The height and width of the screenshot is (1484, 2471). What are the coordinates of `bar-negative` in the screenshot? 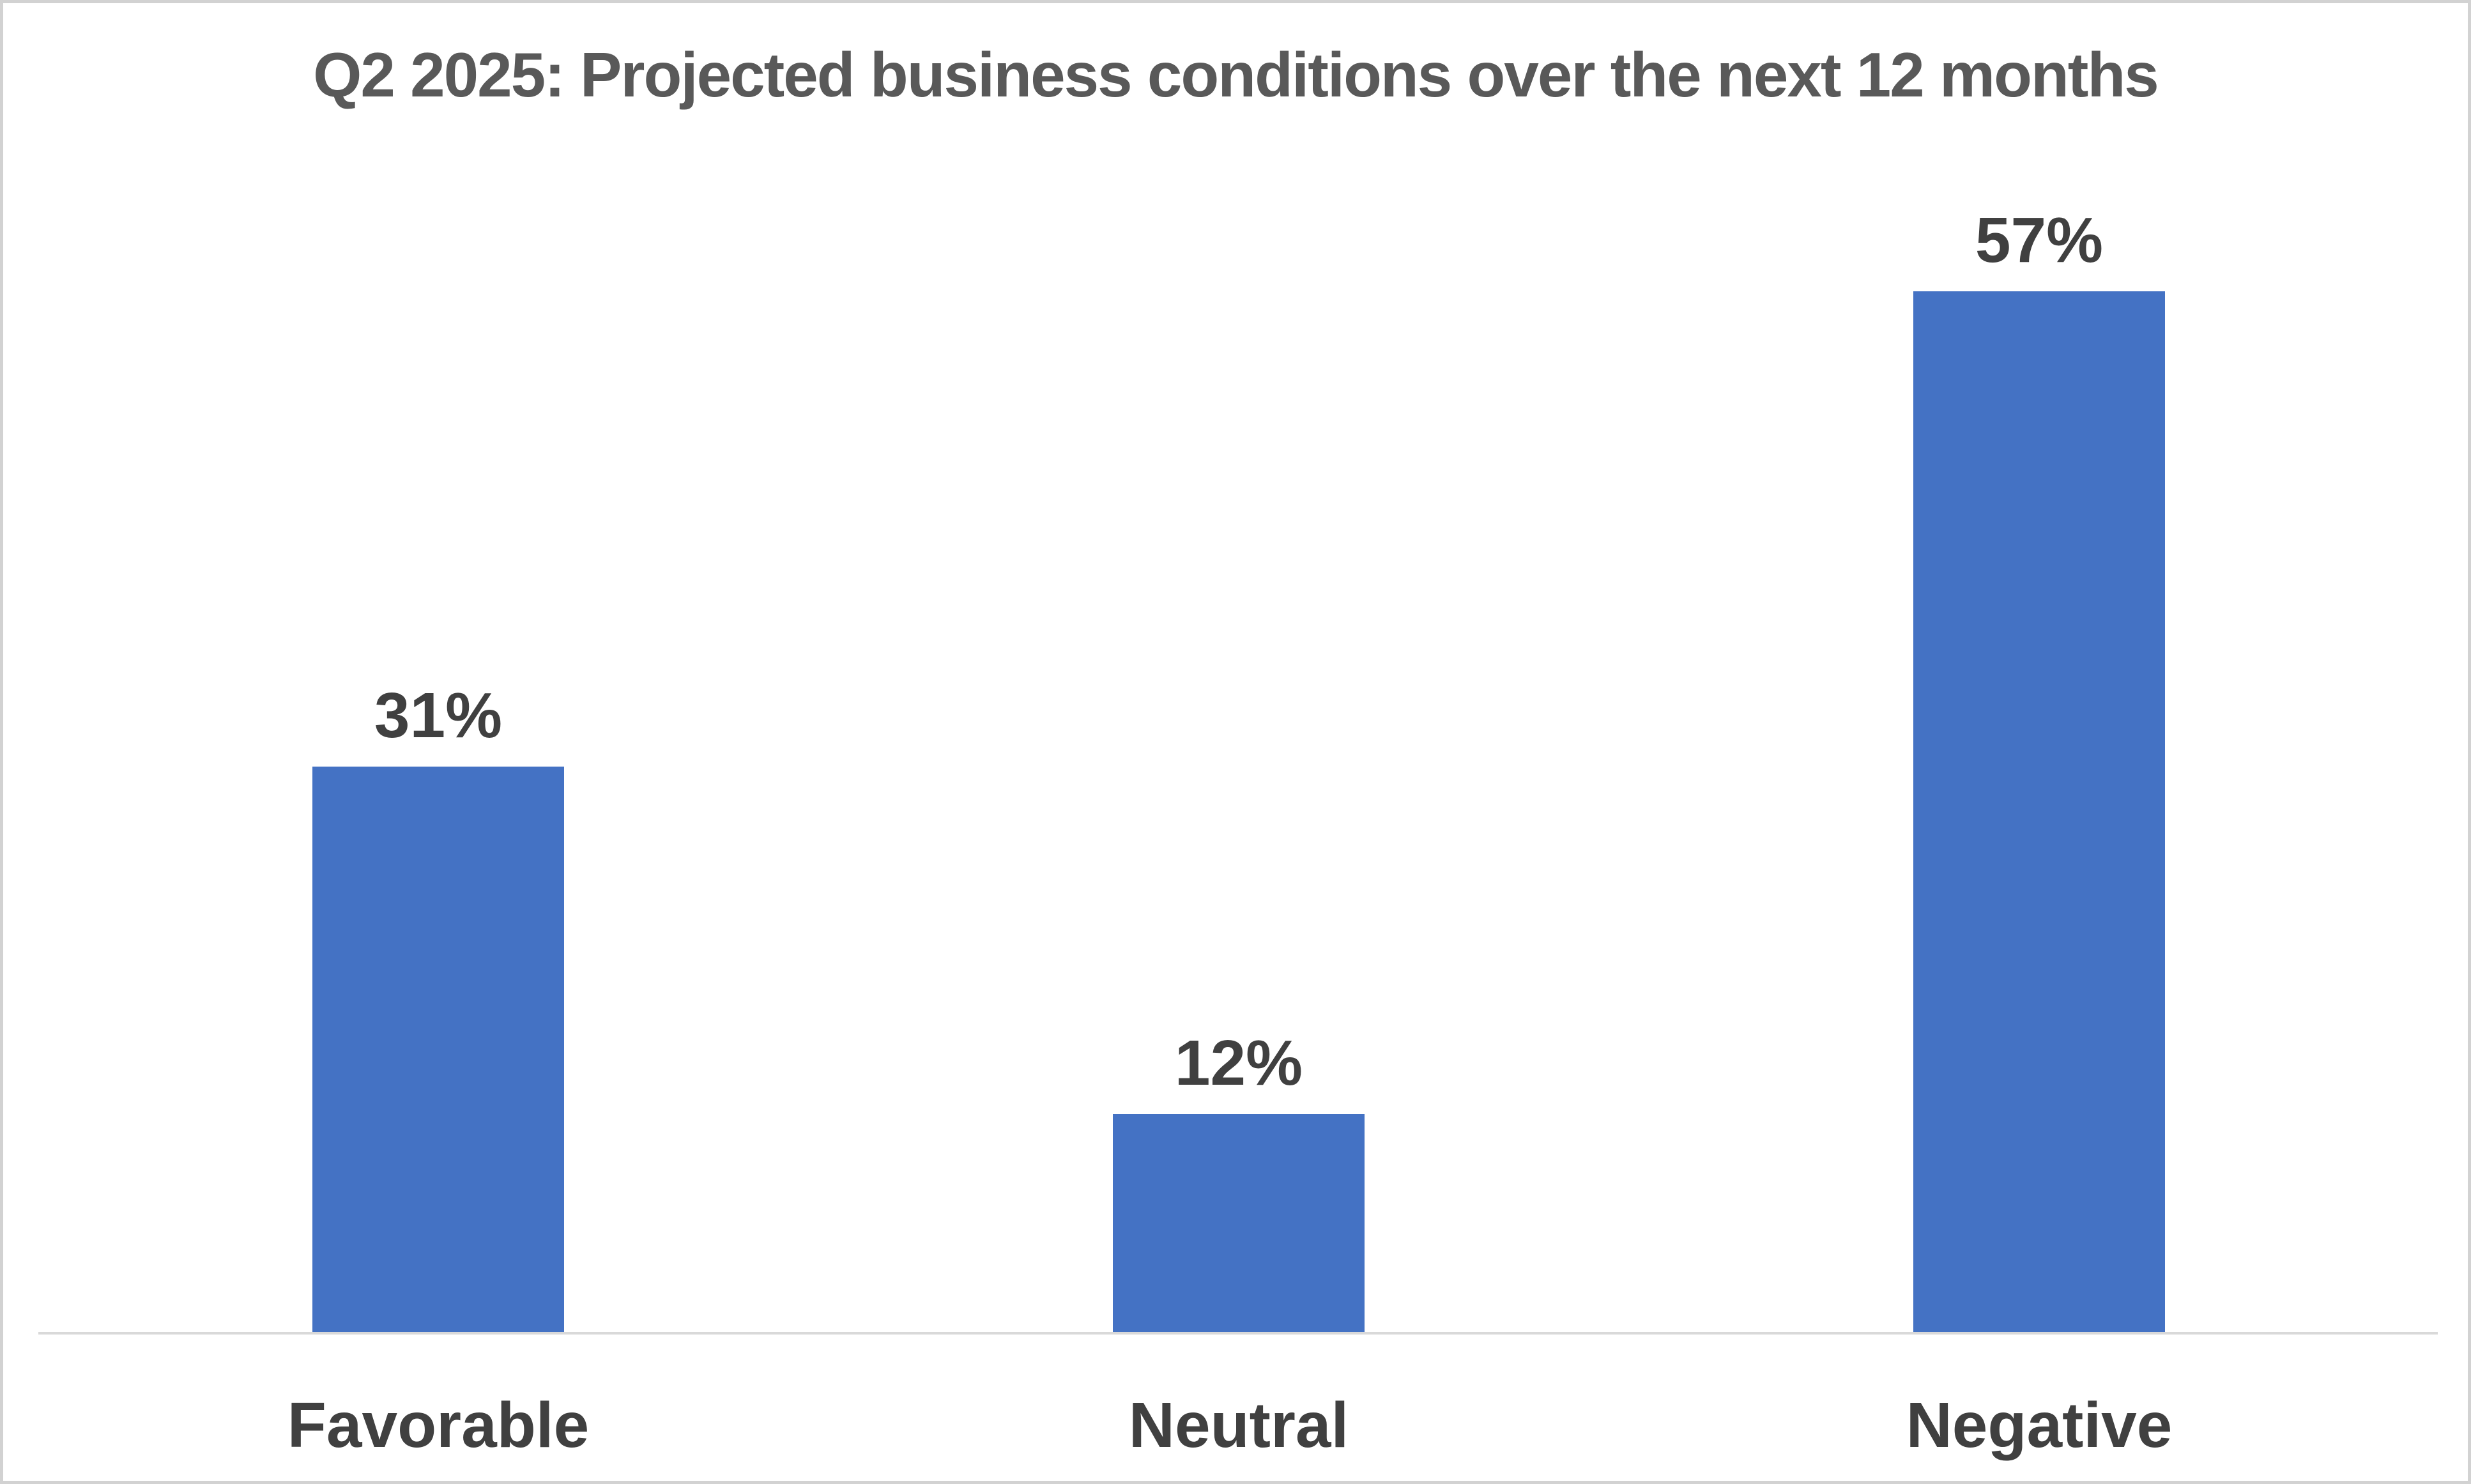 It's located at (2039, 812).